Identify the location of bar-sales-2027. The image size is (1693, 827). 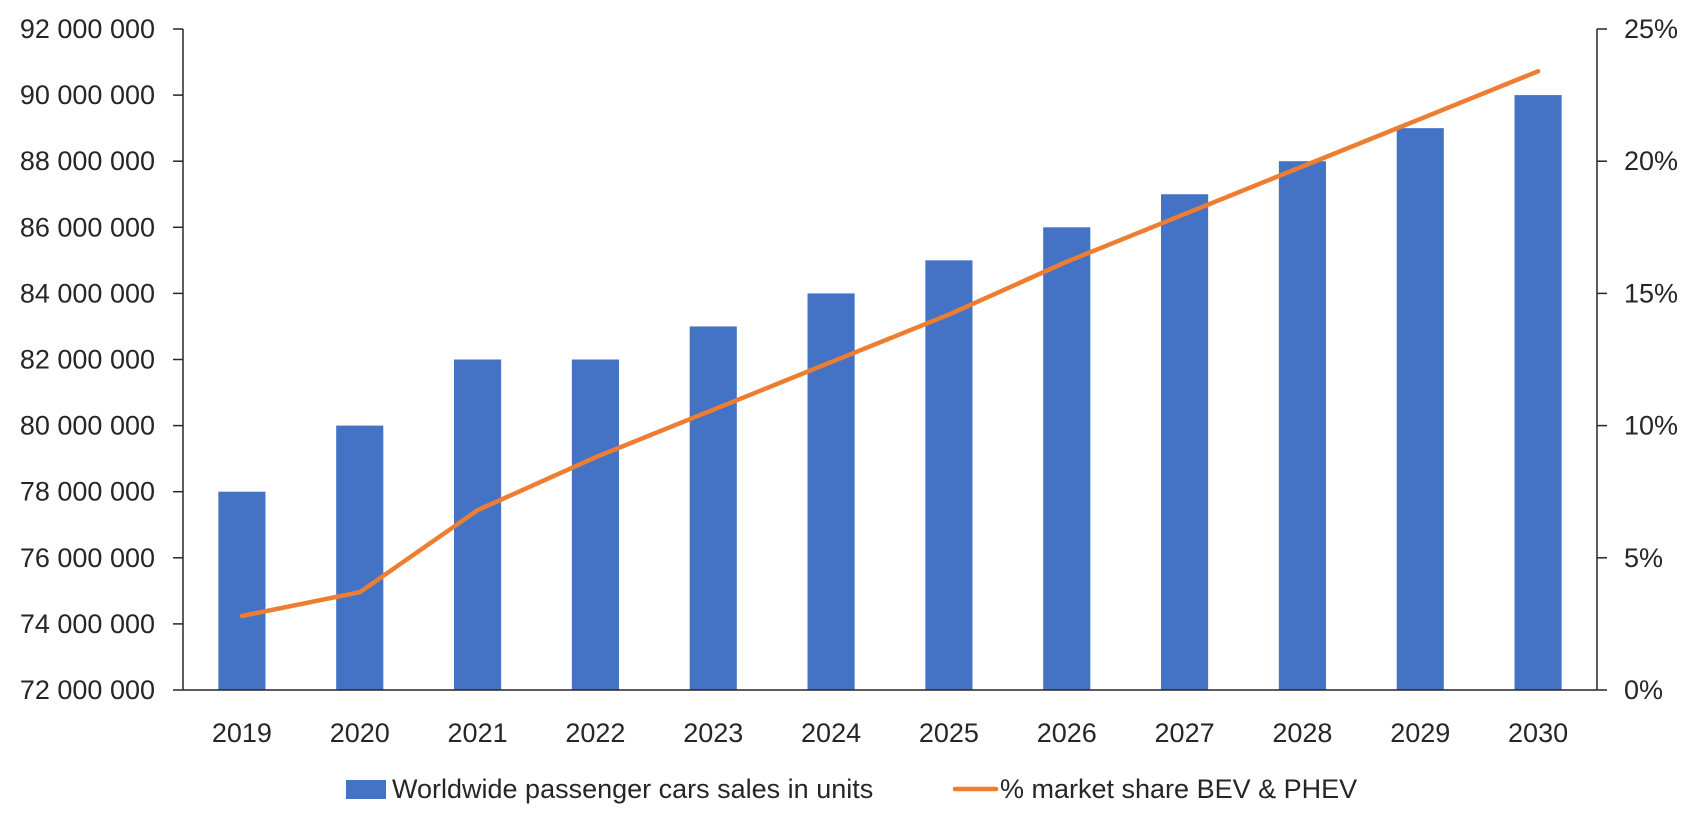
(1185, 442).